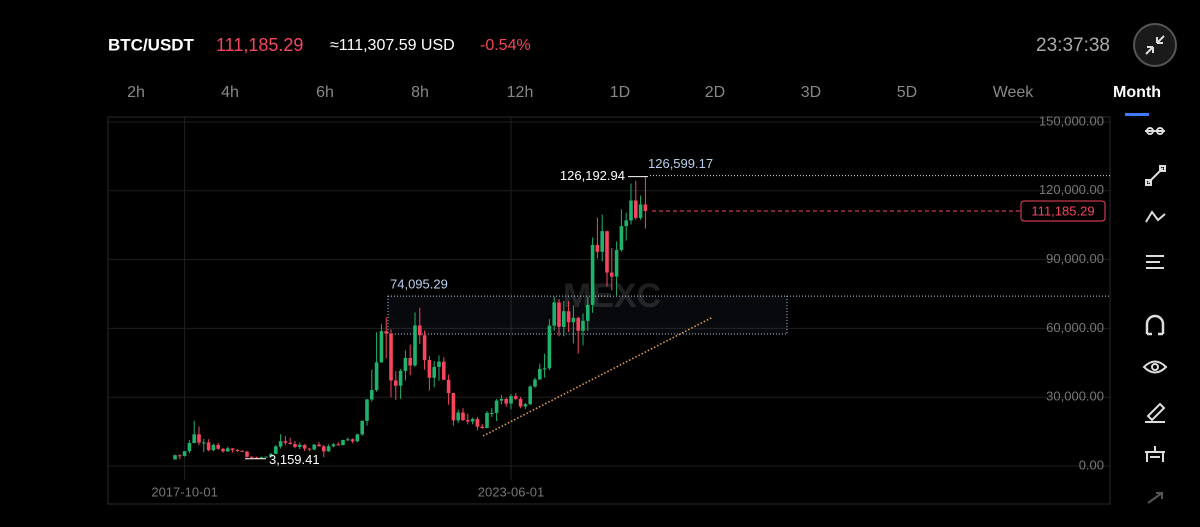 Image resolution: width=1200 pixels, height=527 pixels. I want to click on tool-pen, so click(1155, 412).